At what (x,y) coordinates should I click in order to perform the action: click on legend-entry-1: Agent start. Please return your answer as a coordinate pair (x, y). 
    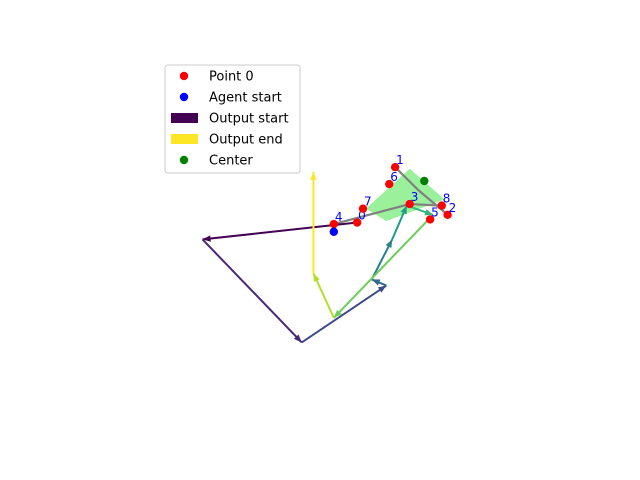
    Looking at the image, I should click on (230, 98).